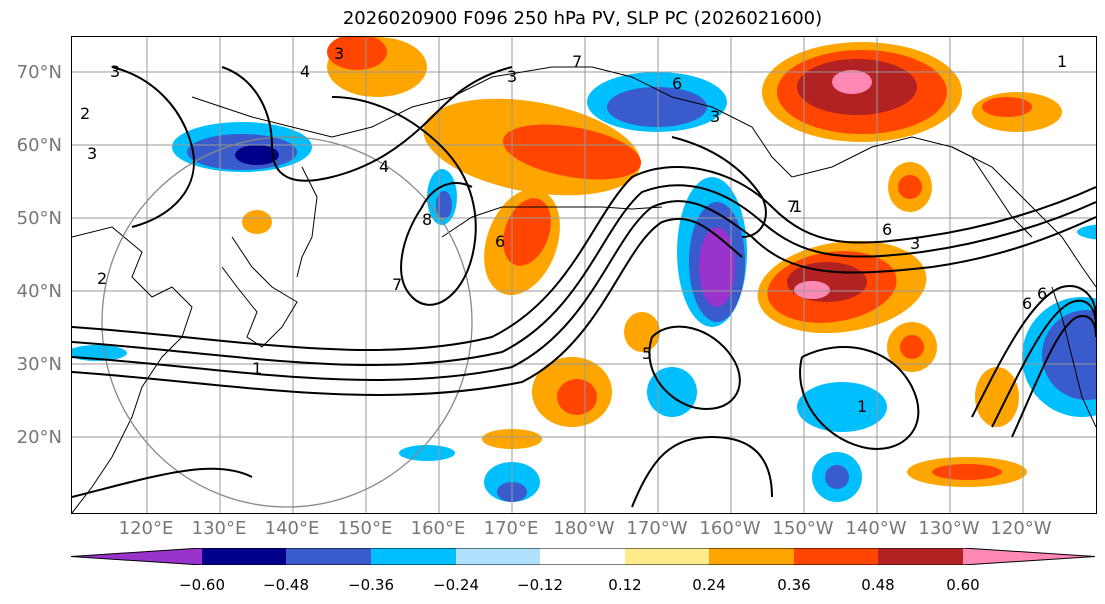  Describe the element at coordinates (540, 585) in the screenshot. I see `colorbar-tick-label: −0.12` at that location.